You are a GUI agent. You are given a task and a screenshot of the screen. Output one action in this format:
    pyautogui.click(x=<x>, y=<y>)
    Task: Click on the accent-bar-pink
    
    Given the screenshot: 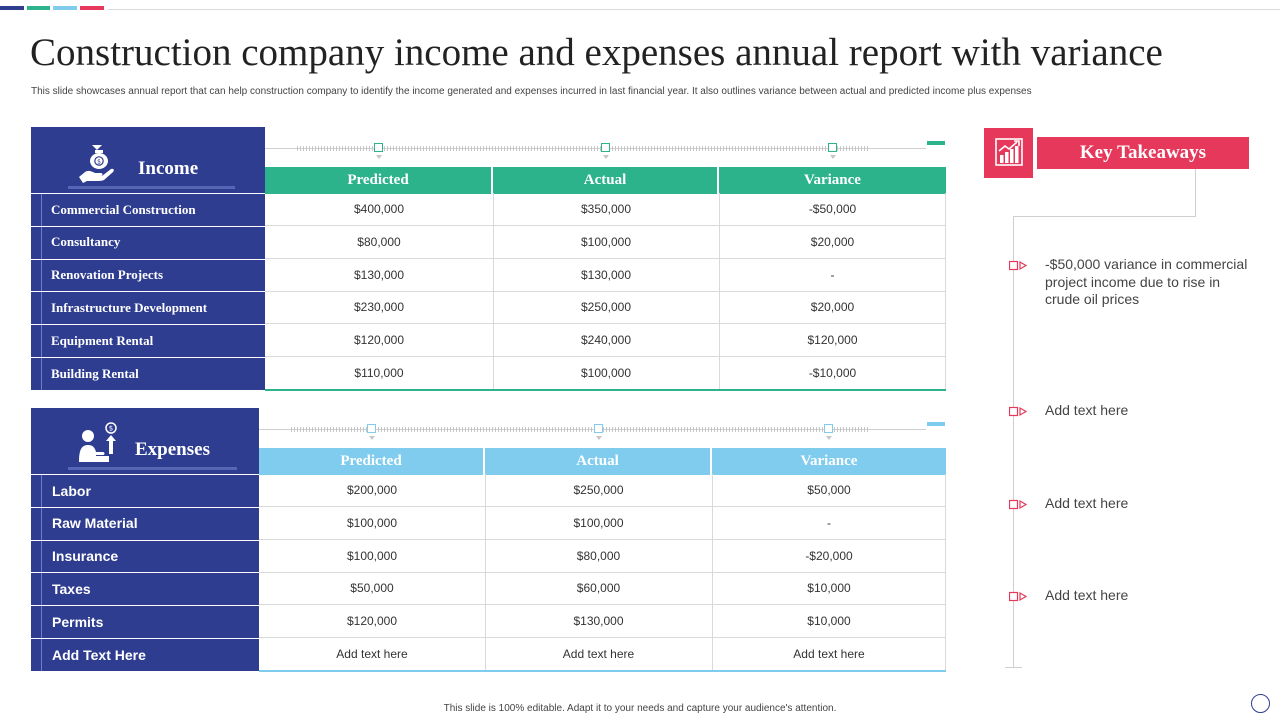 What is the action you would take?
    pyautogui.click(x=92, y=8)
    